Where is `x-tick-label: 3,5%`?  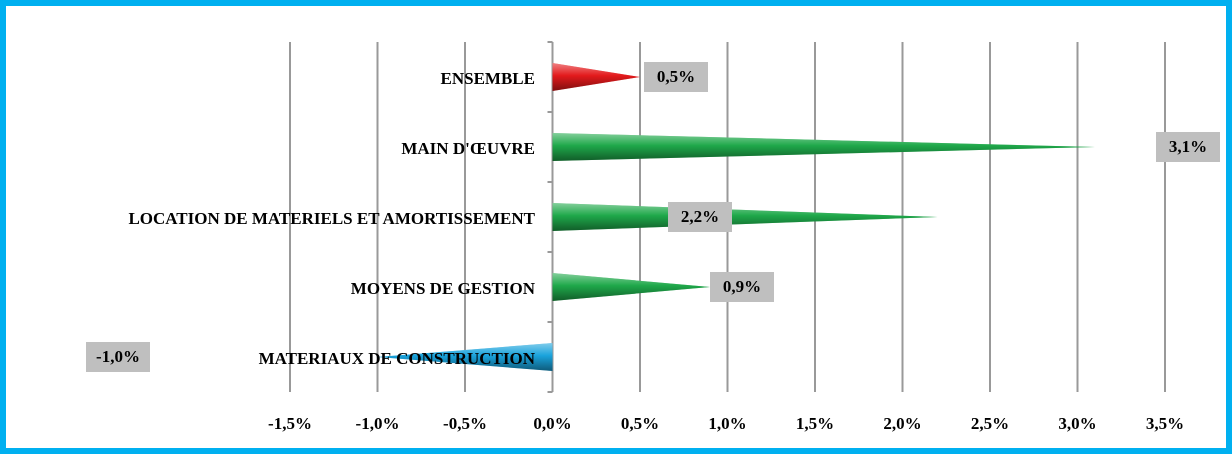 x-tick-label: 3,5% is located at coordinates (1165, 423).